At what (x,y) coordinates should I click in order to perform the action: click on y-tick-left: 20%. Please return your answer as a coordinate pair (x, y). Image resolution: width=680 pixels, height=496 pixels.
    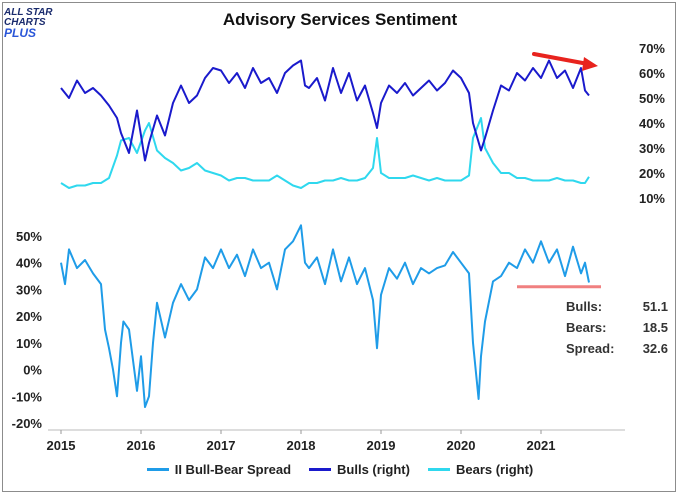
    Looking at the image, I should click on (29, 316).